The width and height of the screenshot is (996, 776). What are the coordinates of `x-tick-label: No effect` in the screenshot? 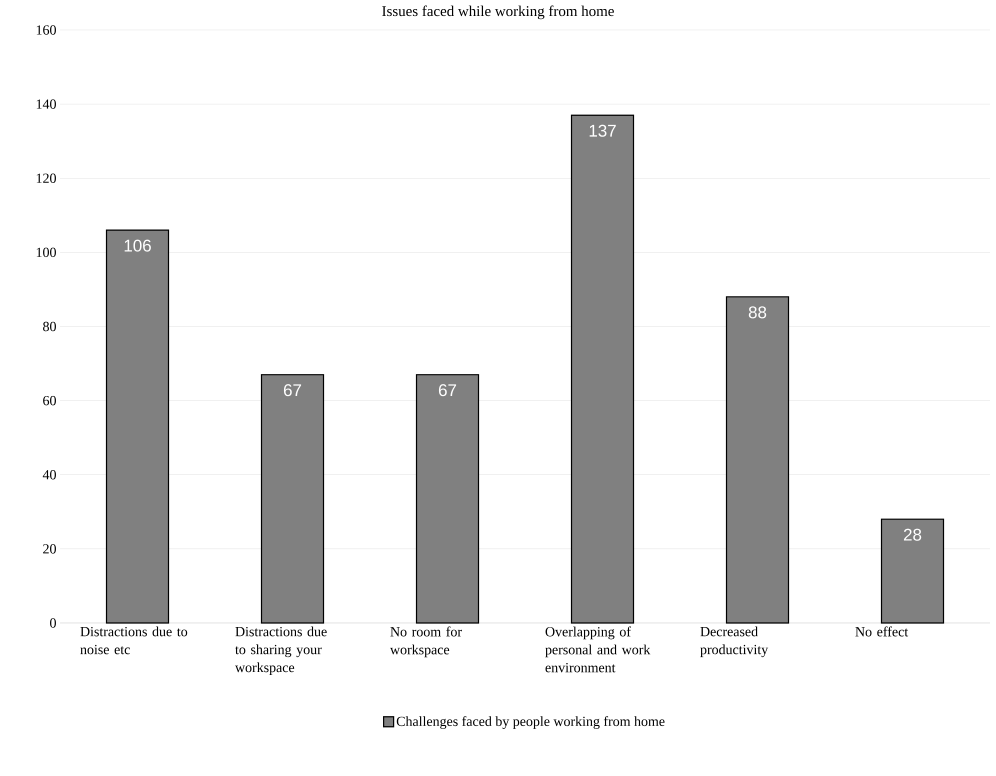 It's located at (881, 631).